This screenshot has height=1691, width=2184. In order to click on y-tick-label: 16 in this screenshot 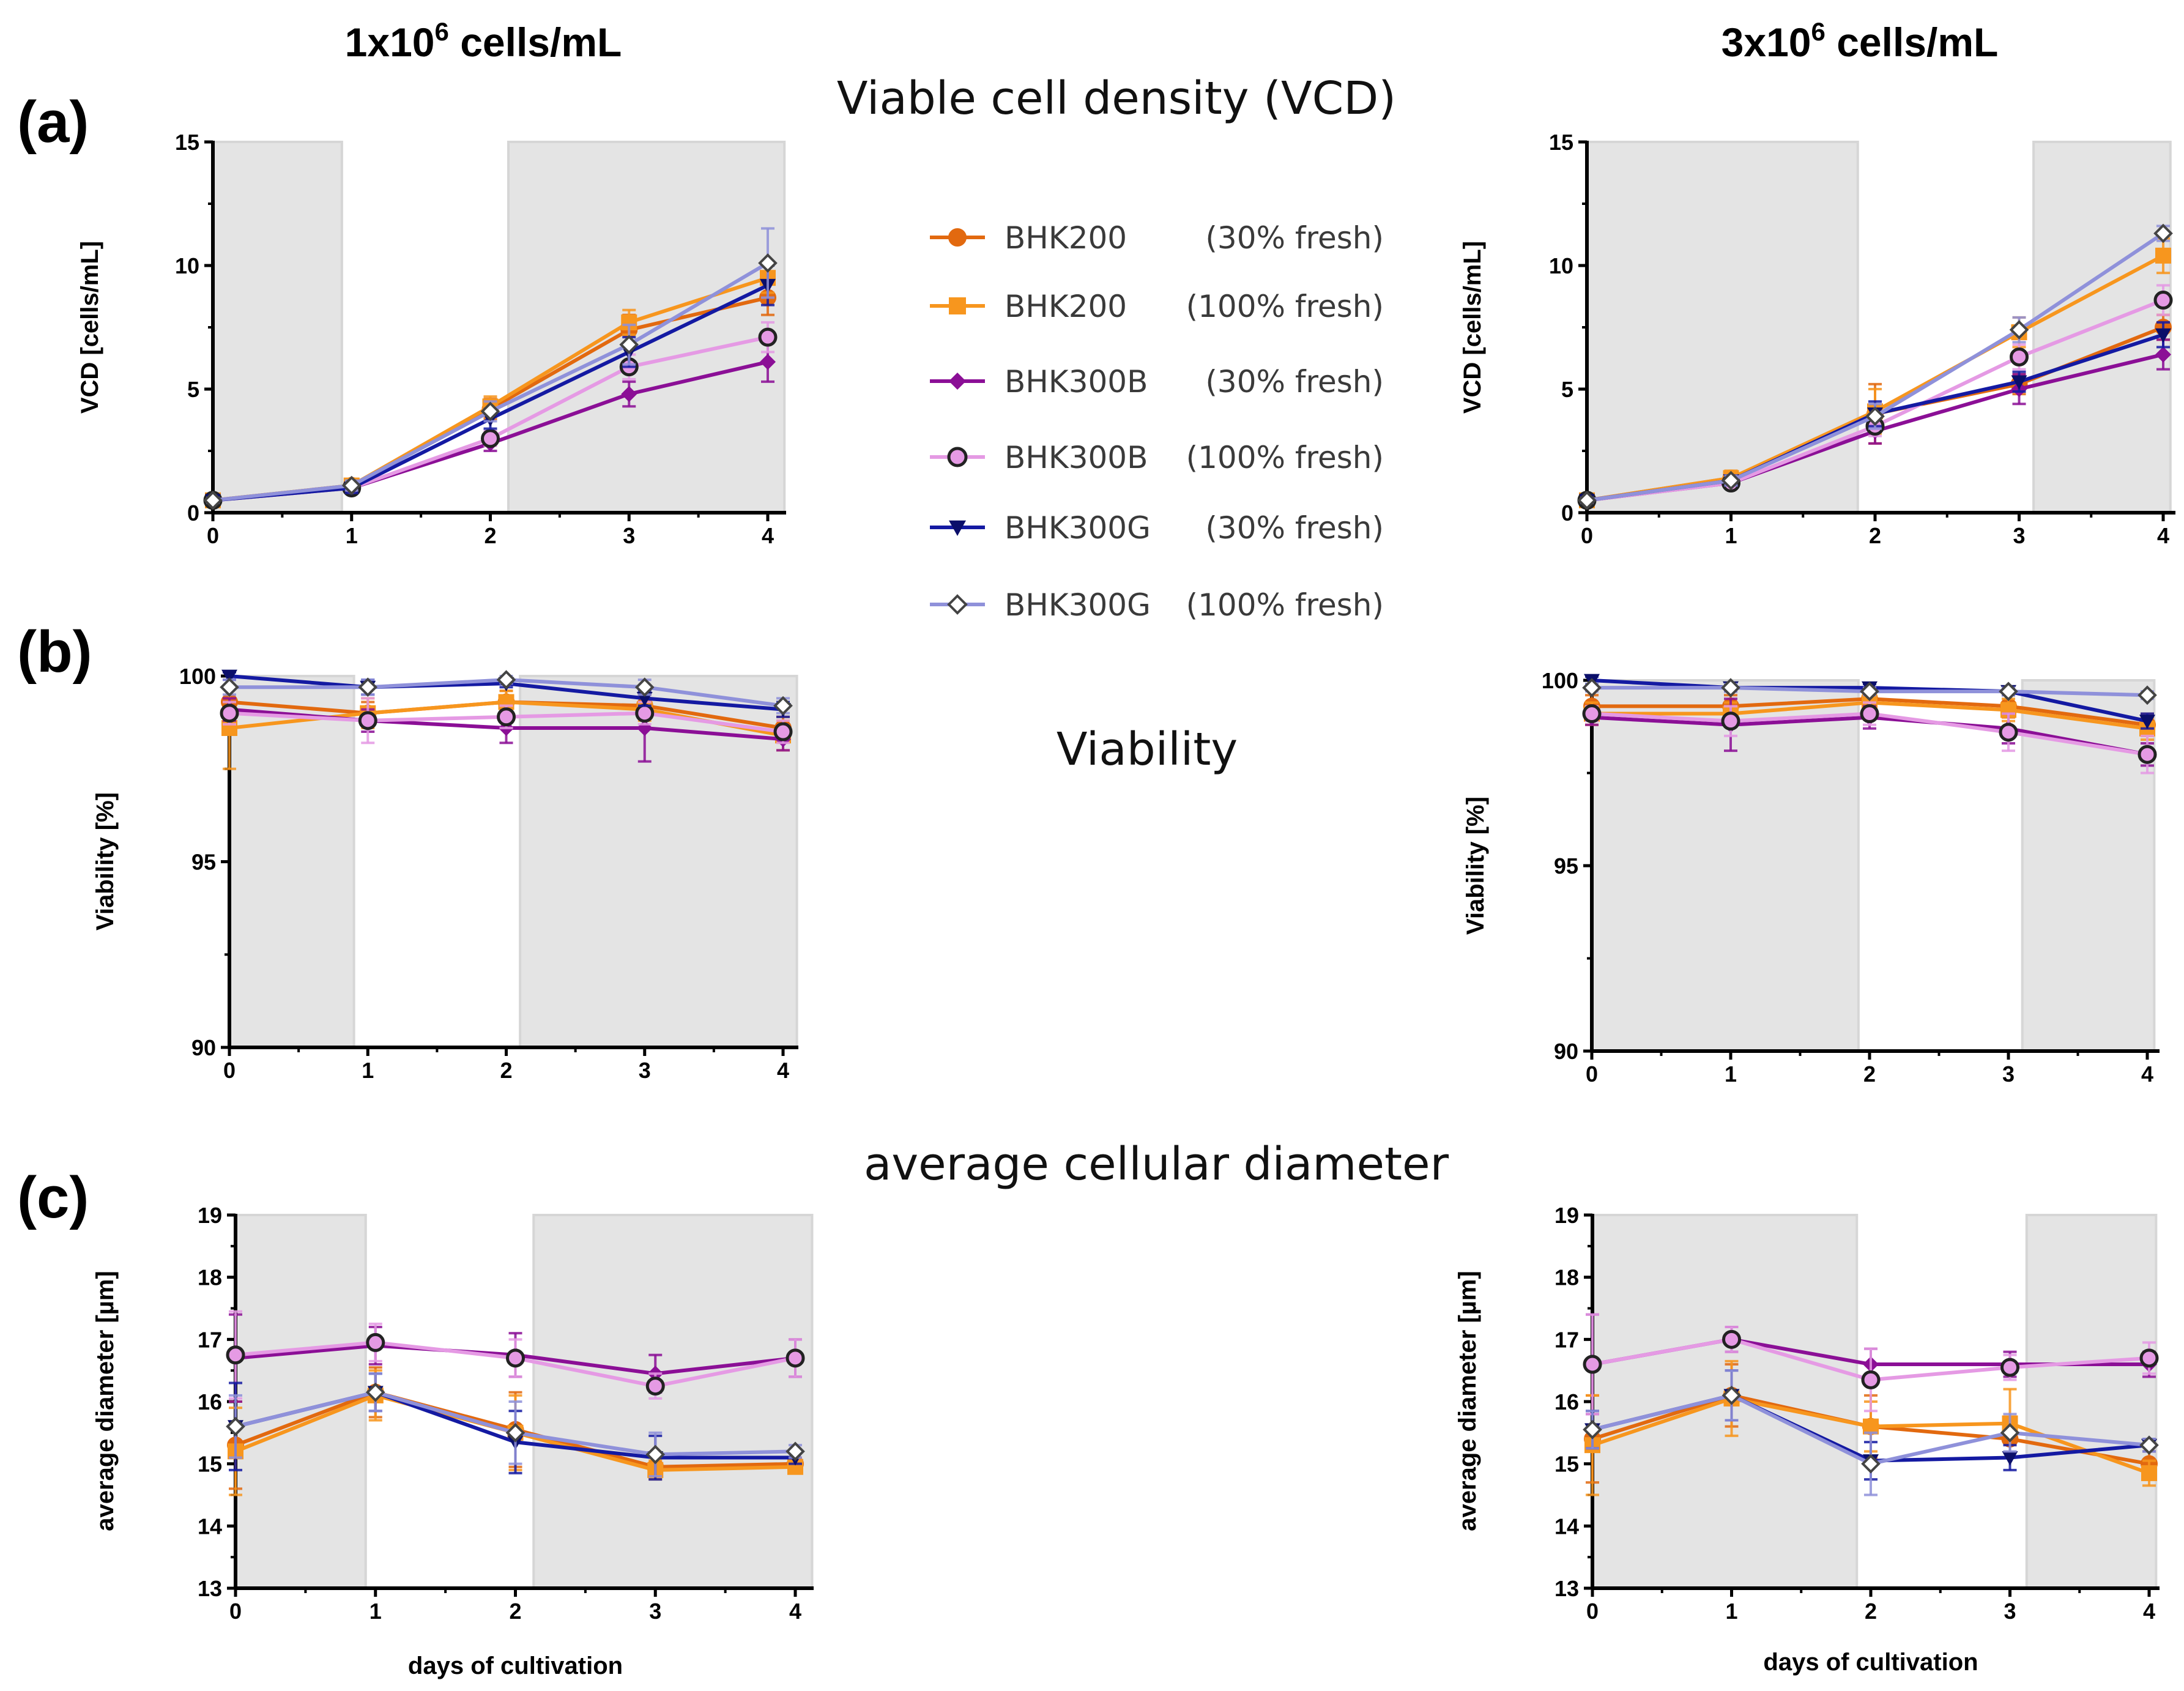, I will do `click(1567, 1401)`.